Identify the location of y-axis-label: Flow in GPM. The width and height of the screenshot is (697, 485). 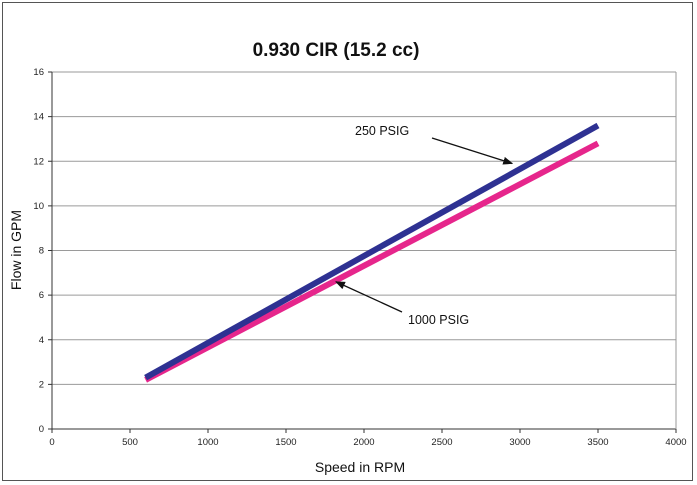
(16, 250).